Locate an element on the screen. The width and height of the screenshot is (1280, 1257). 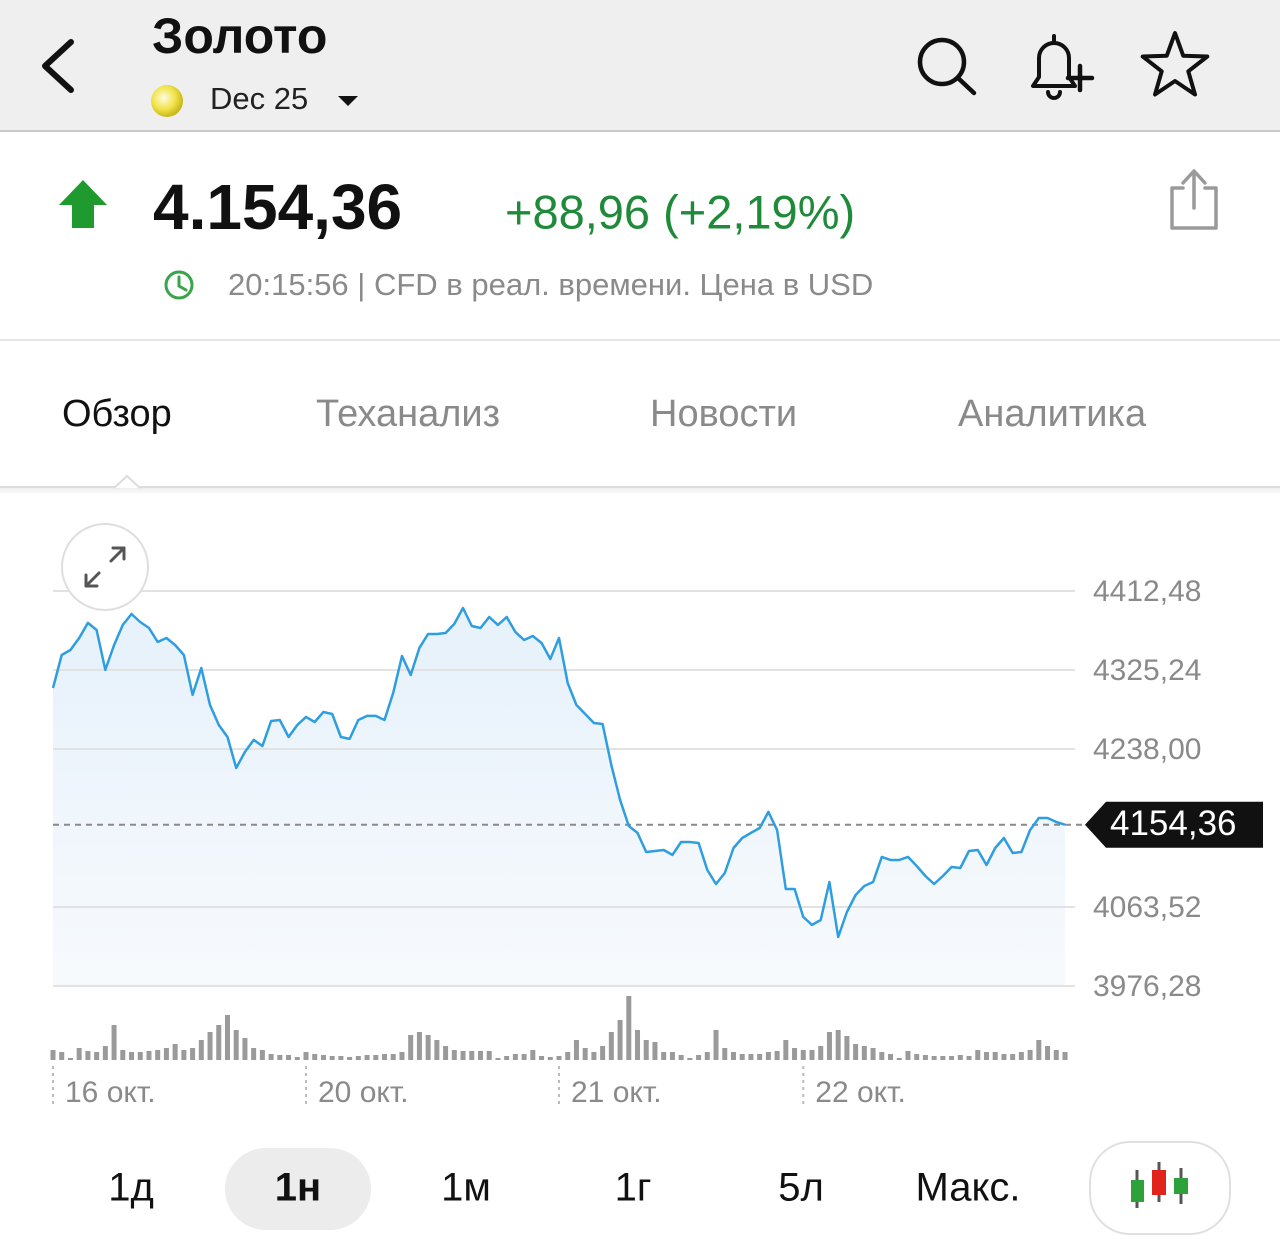
period-button: 1г is located at coordinates (633, 1188).